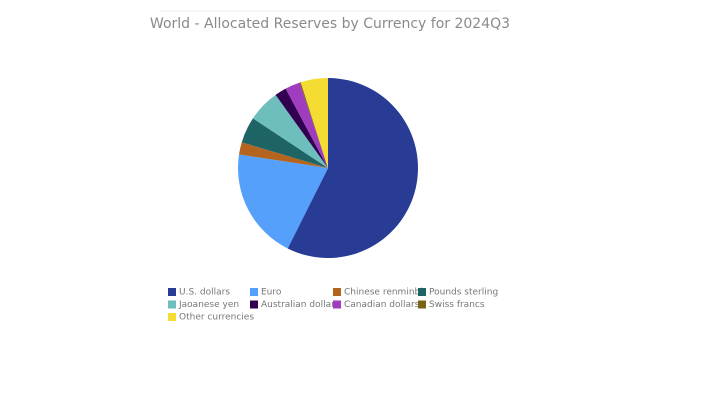  What do you see at coordinates (216, 318) in the screenshot?
I see `legend-label: Other currencies` at bounding box center [216, 318].